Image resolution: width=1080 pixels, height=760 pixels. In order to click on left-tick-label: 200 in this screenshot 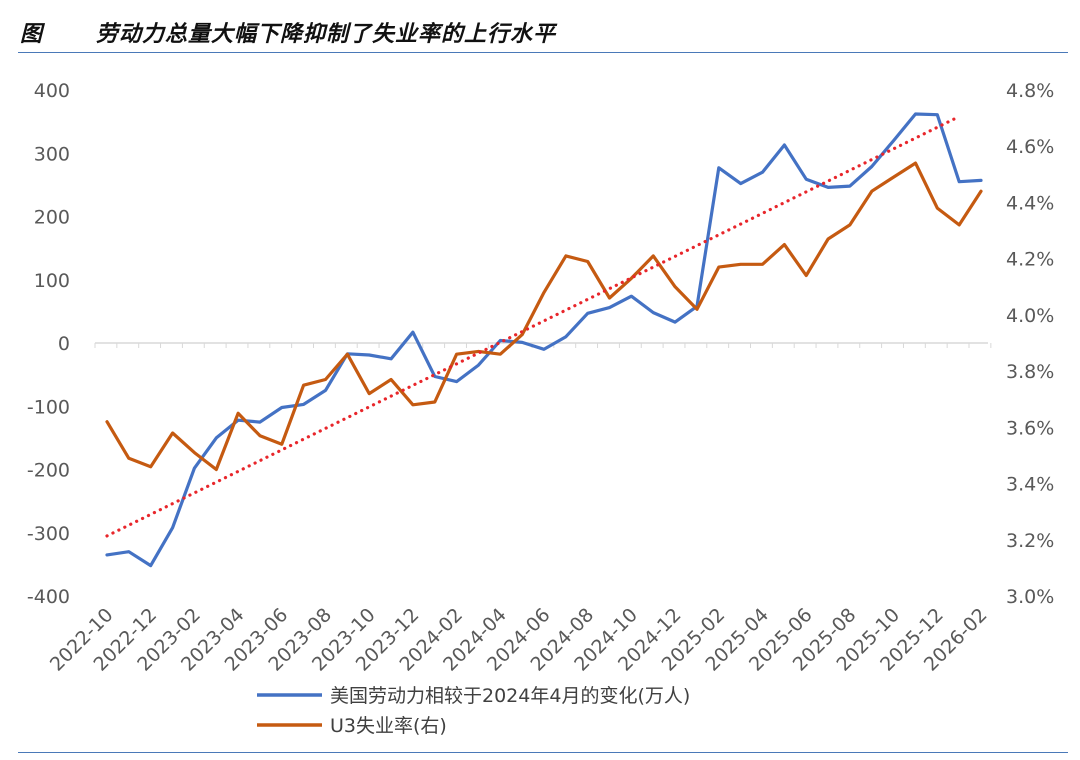, I will do `click(52, 218)`.